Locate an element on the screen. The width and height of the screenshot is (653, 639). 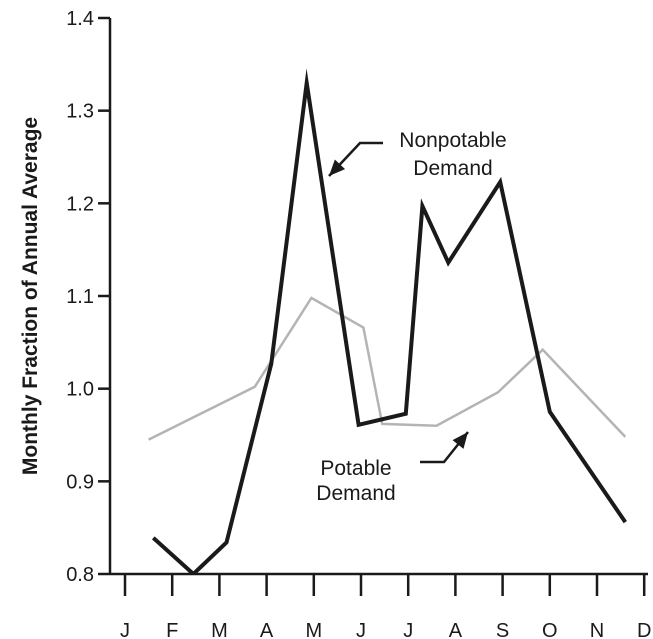
potable-annotation-arrowhead is located at coordinates (460, 440).